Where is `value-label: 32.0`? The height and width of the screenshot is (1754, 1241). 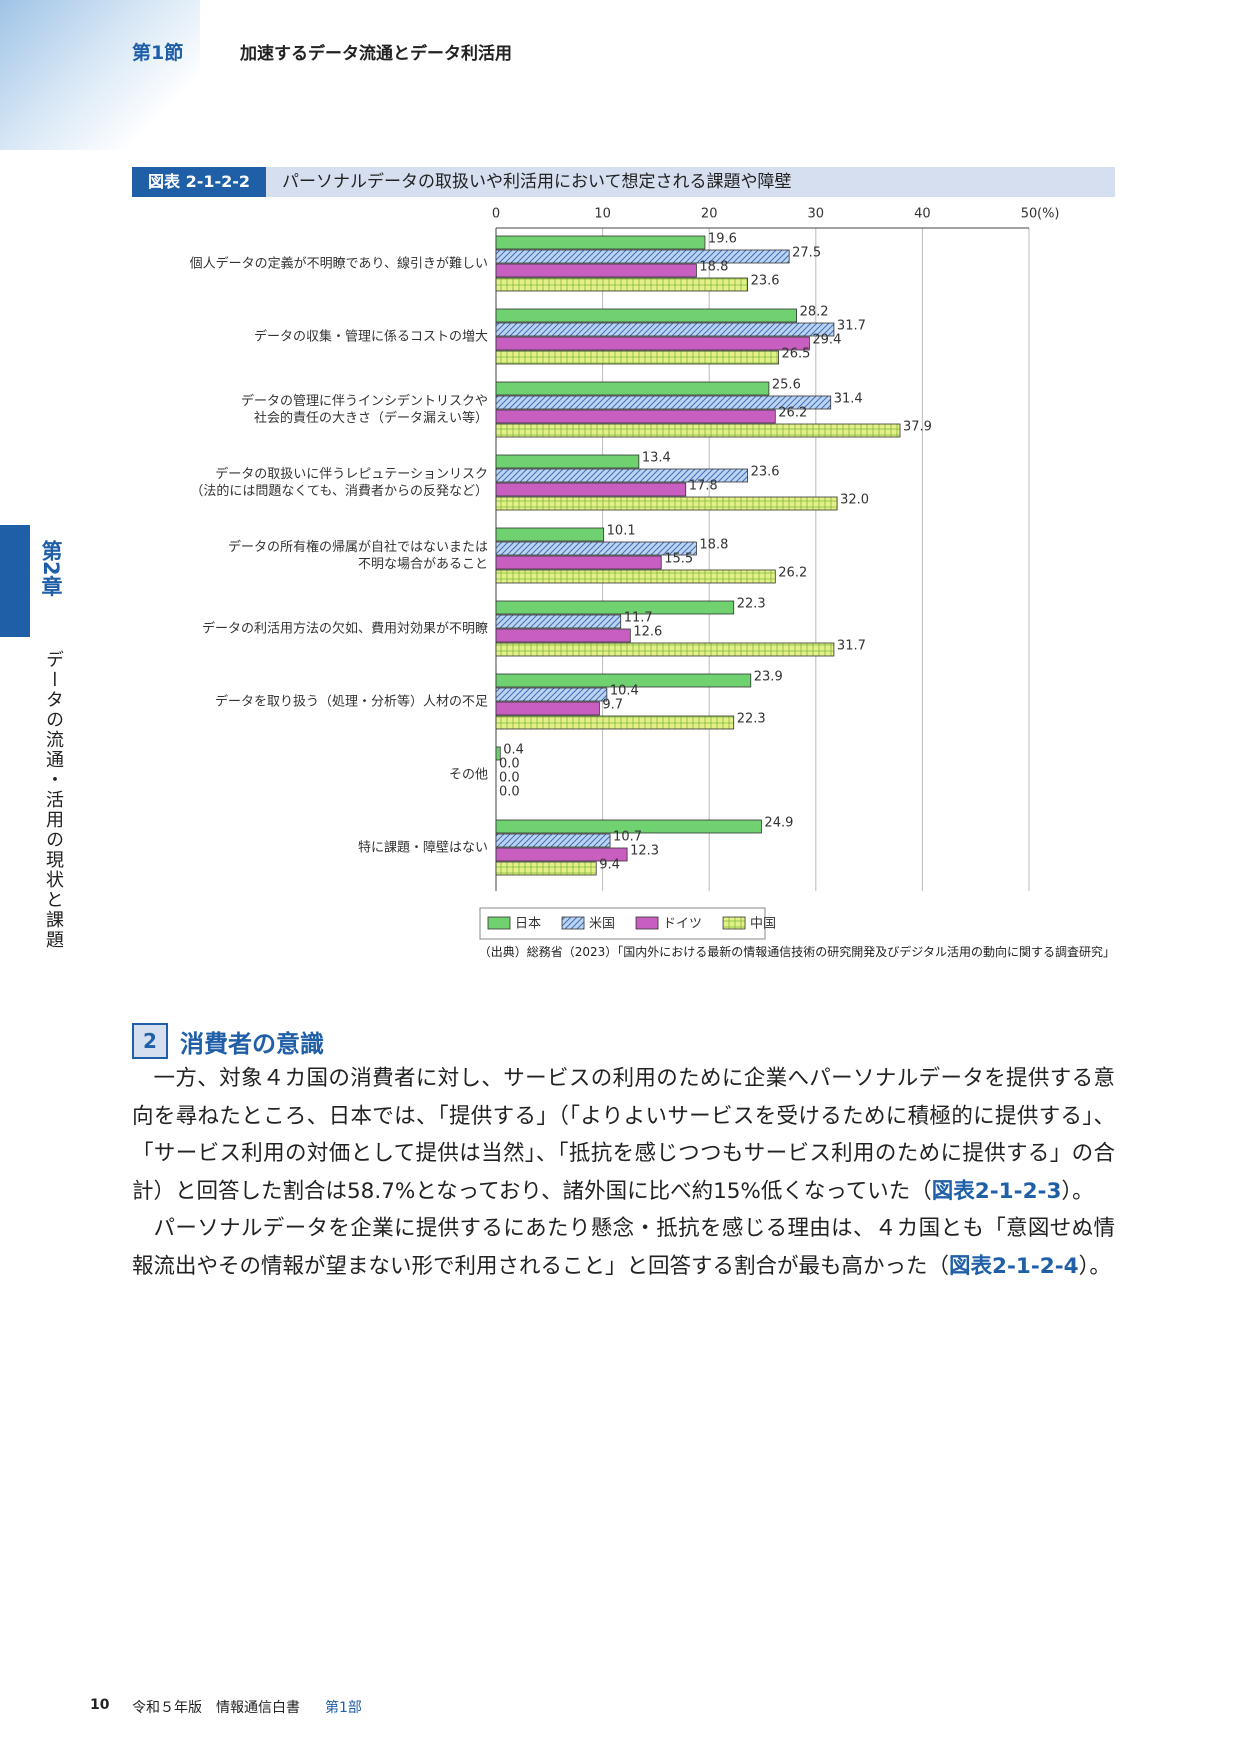
value-label: 32.0 is located at coordinates (854, 500).